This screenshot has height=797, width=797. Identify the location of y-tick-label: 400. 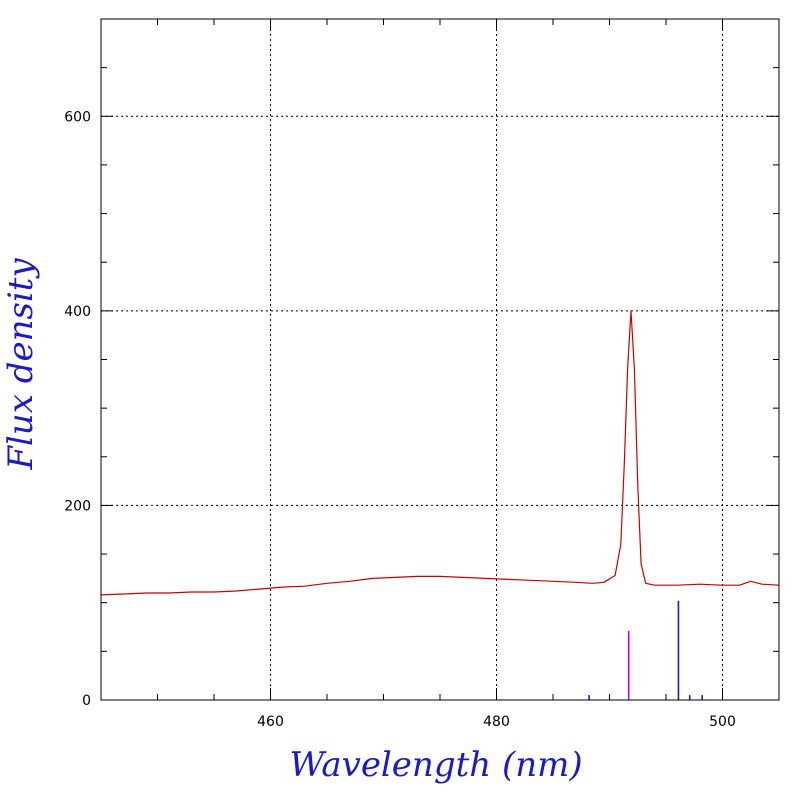
(77, 312).